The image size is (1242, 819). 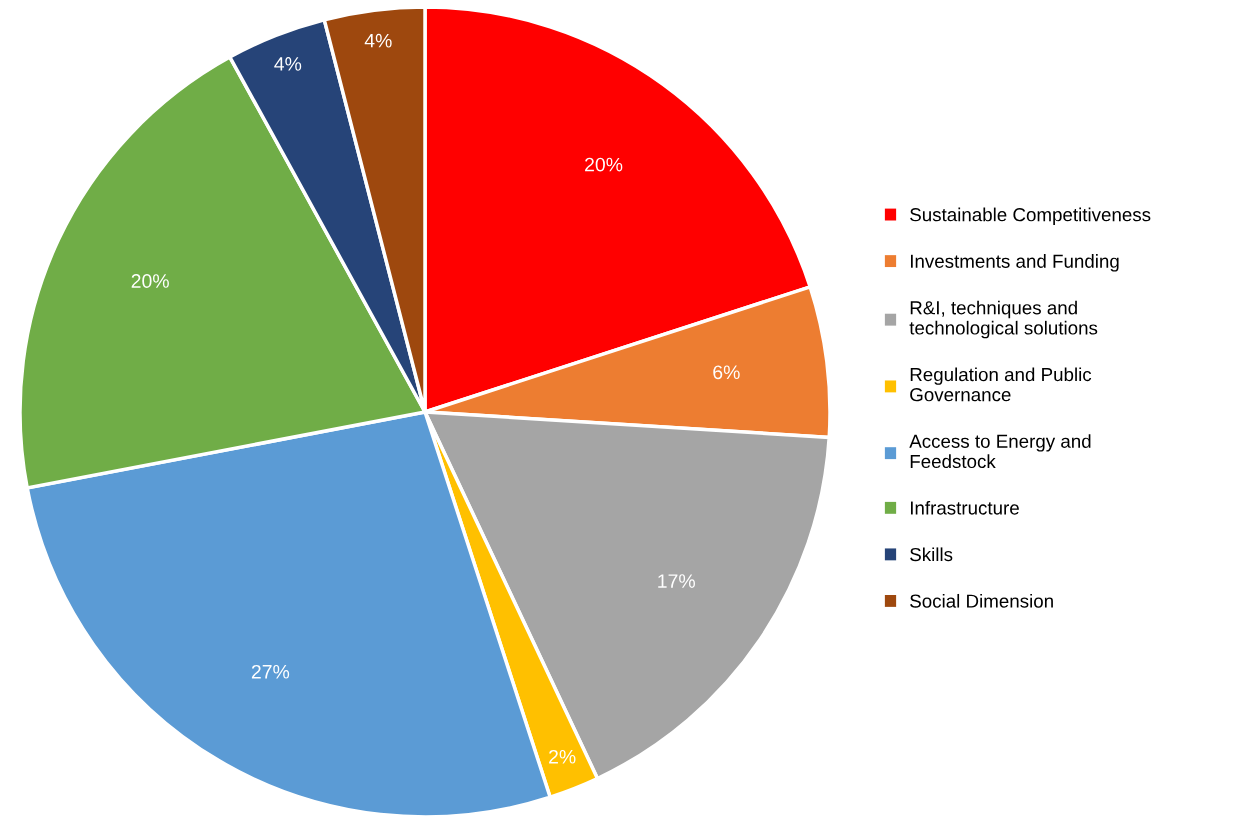 I want to click on data-label: 27%, so click(x=270, y=671).